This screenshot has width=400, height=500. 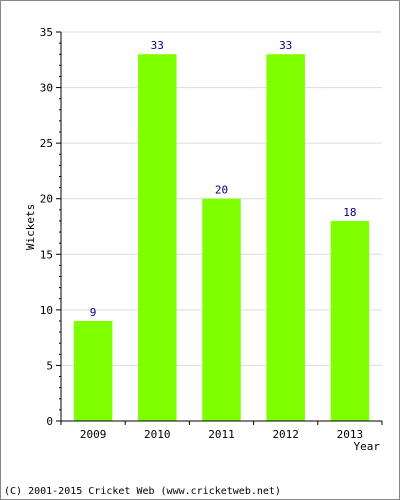 What do you see at coordinates (157, 434) in the screenshot?
I see `x-tick-label: 2010` at bounding box center [157, 434].